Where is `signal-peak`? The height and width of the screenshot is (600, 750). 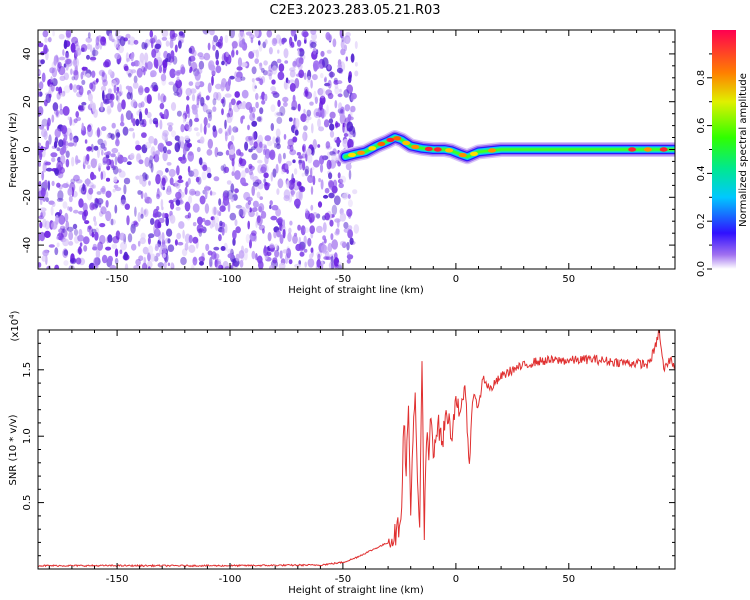
signal-peak is located at coordinates (381, 144).